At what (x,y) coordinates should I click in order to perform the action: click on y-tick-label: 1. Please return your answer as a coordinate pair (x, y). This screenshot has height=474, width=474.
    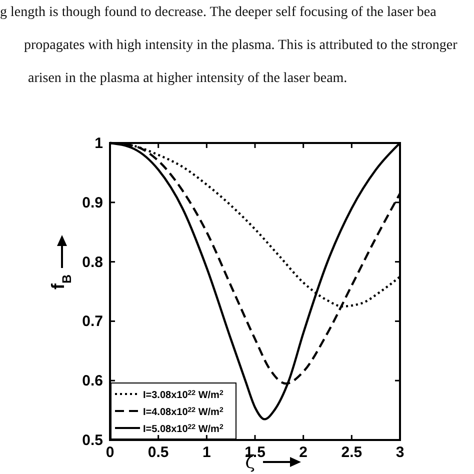
    Looking at the image, I should click on (98, 143).